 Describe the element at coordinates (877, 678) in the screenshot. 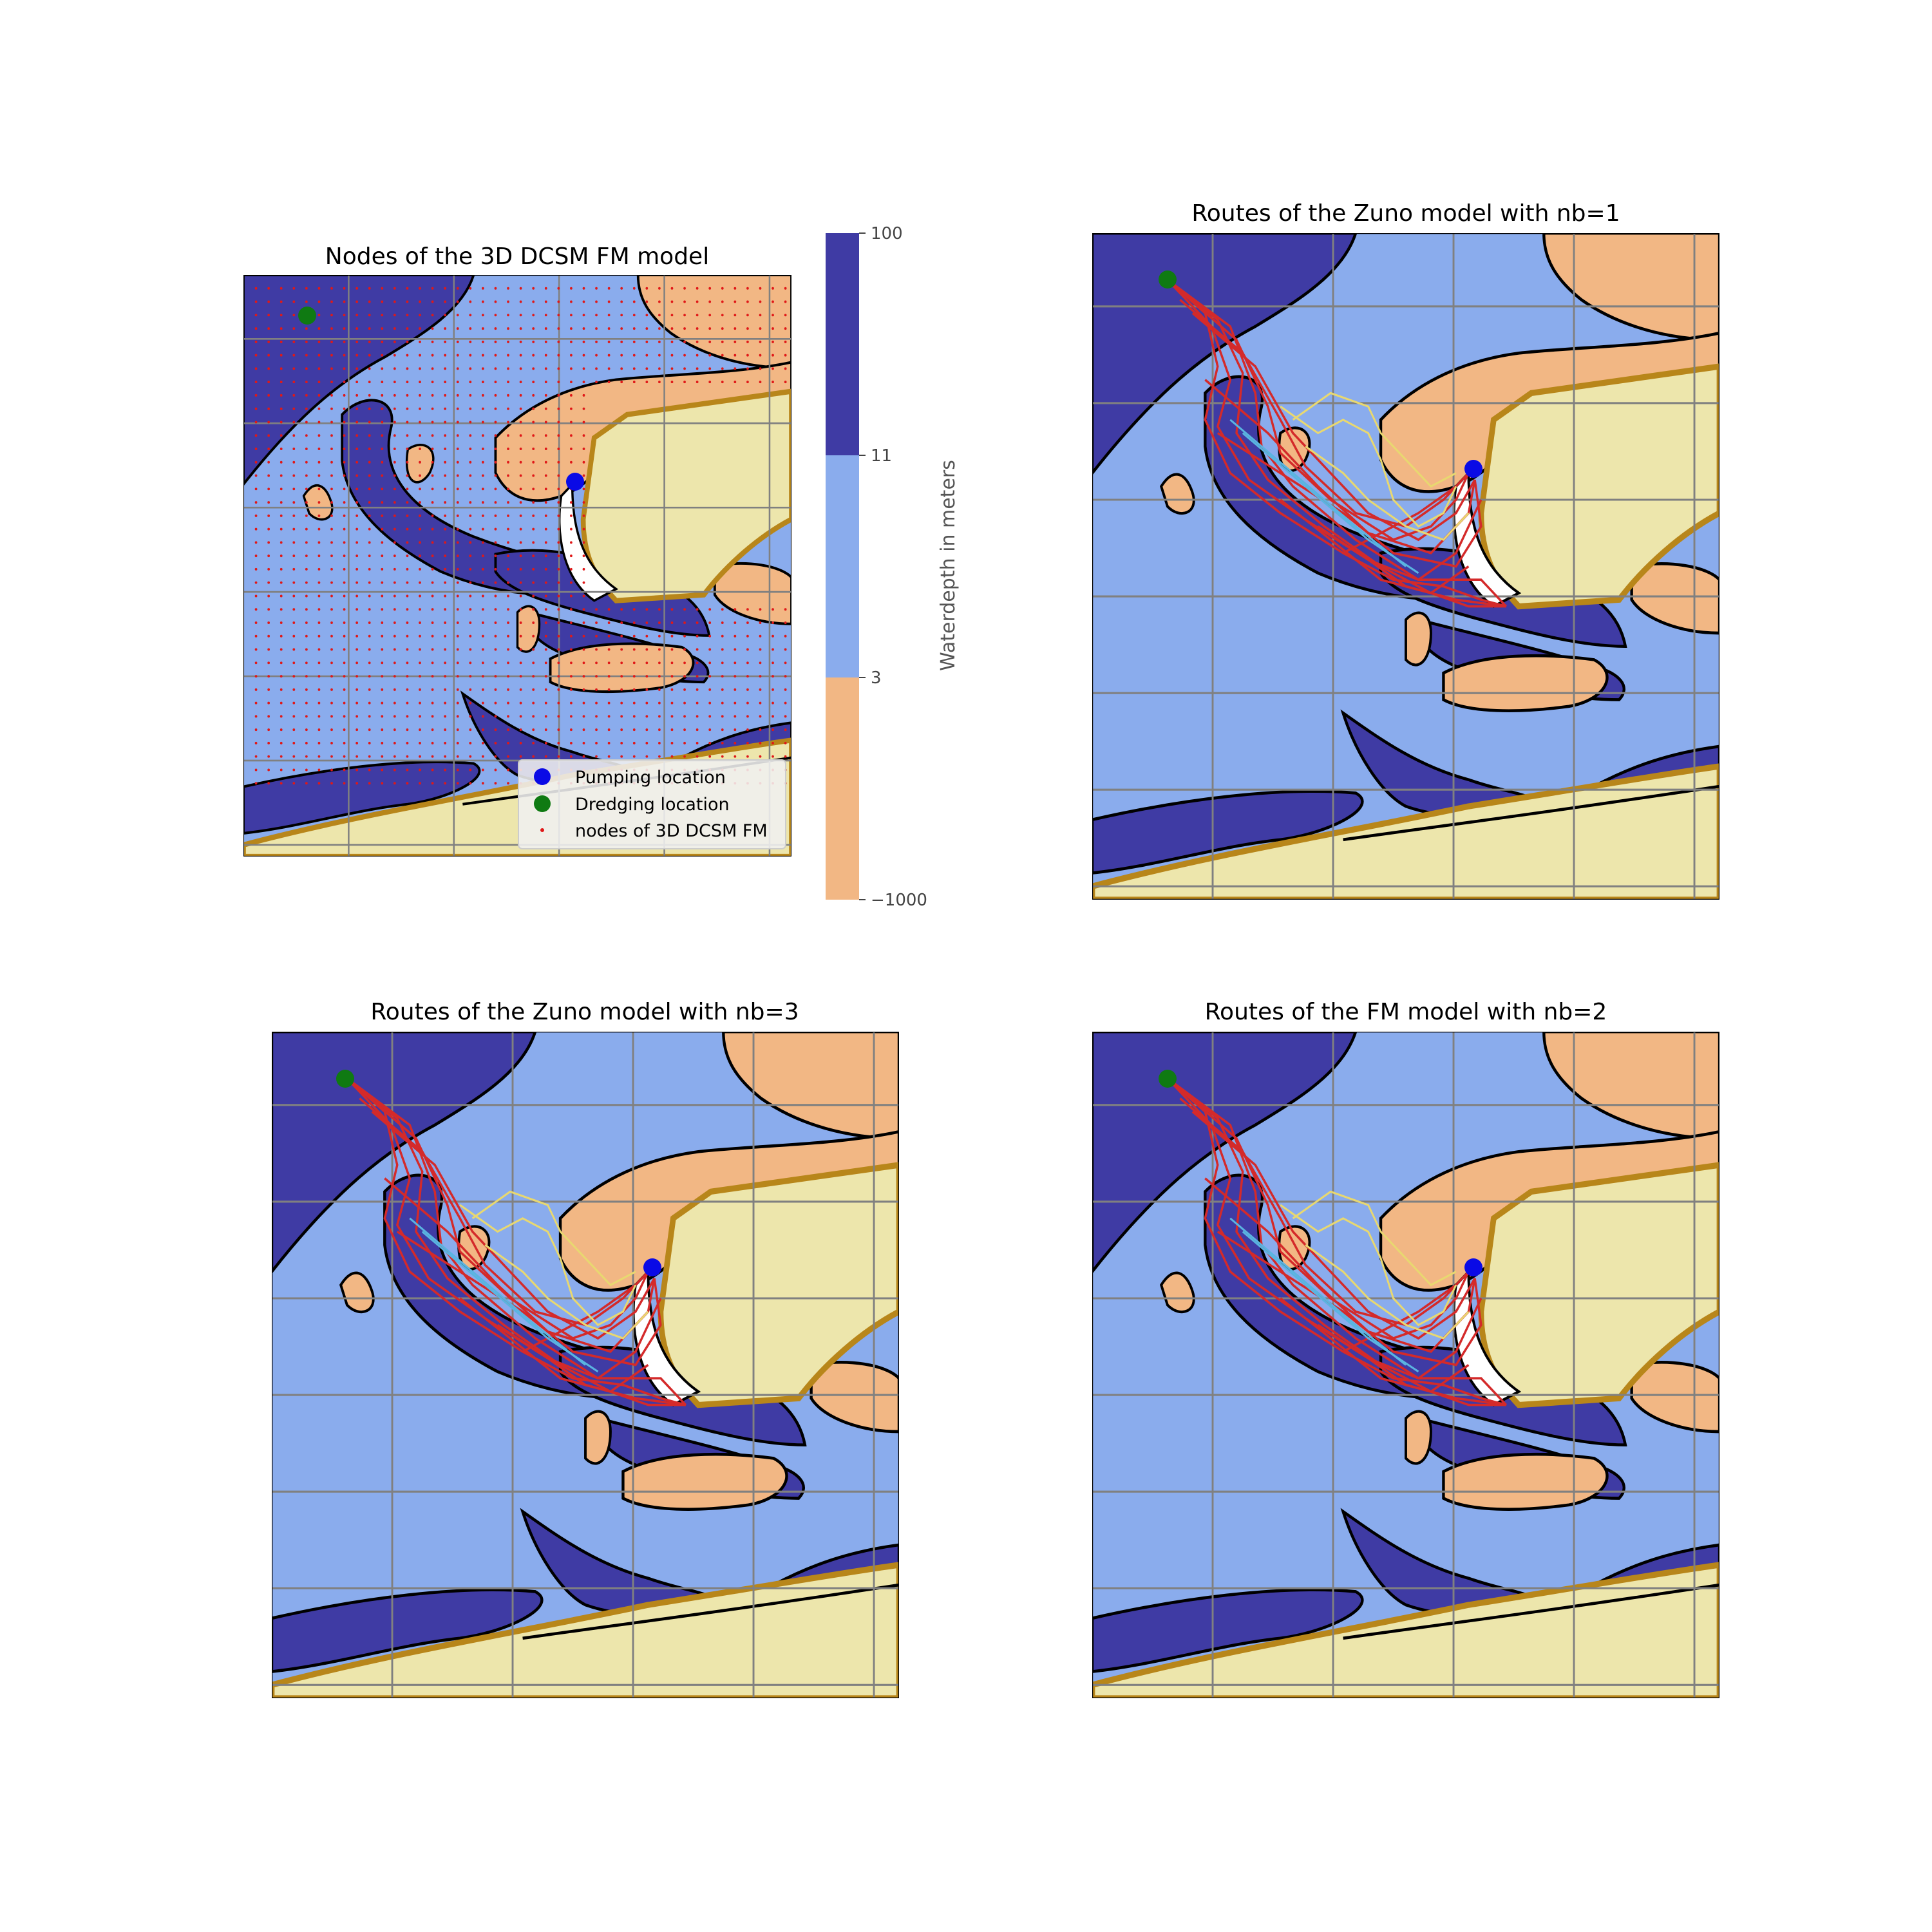

I see `colorbar-tick-3: 3` at that location.